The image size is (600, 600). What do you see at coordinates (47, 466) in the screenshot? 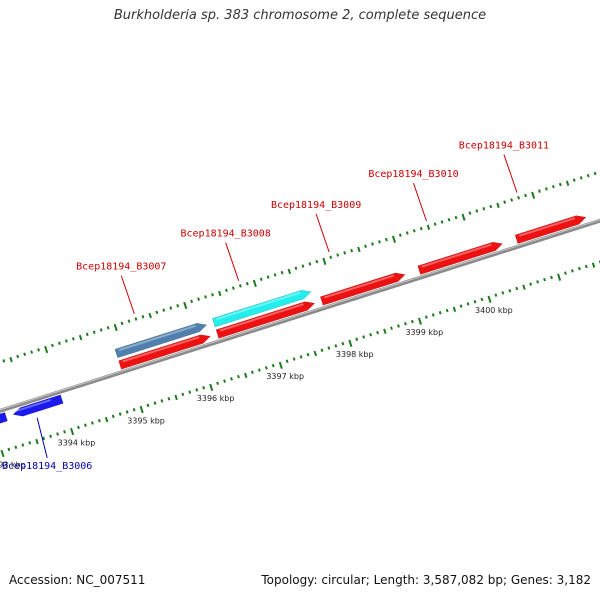
I see `gene-label: Bcep18194_B3006` at bounding box center [47, 466].